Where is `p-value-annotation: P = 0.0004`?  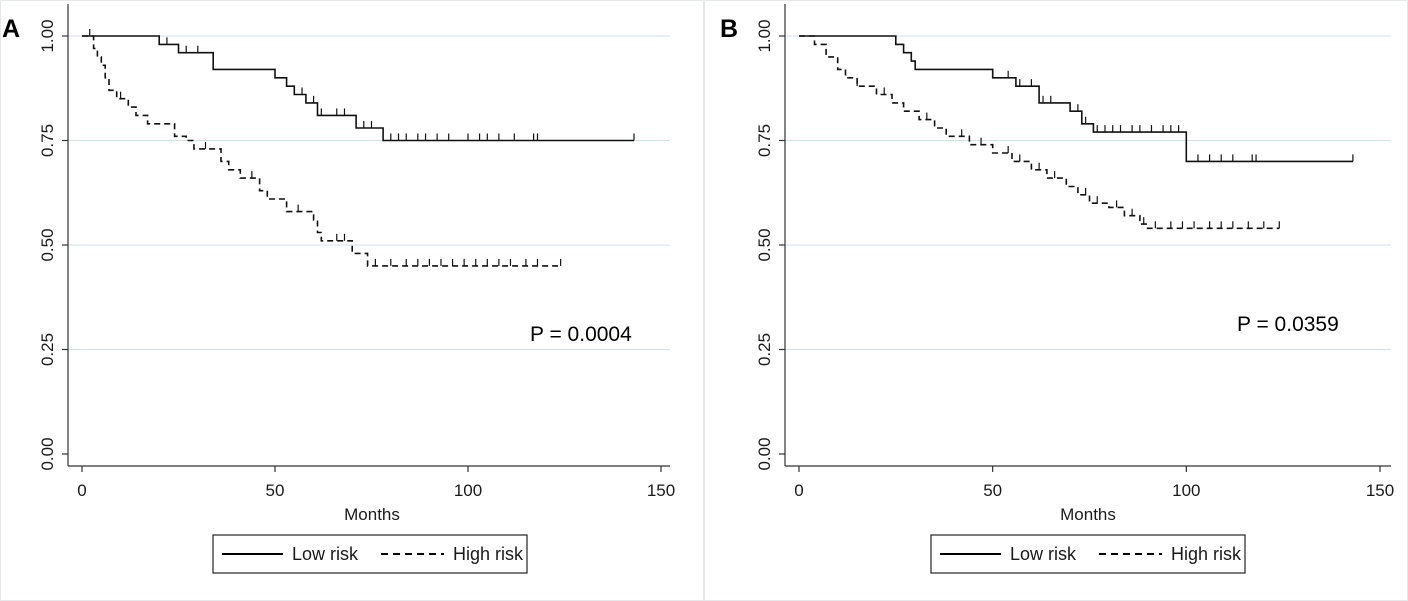 p-value-annotation: P = 0.0004 is located at coordinates (581, 334).